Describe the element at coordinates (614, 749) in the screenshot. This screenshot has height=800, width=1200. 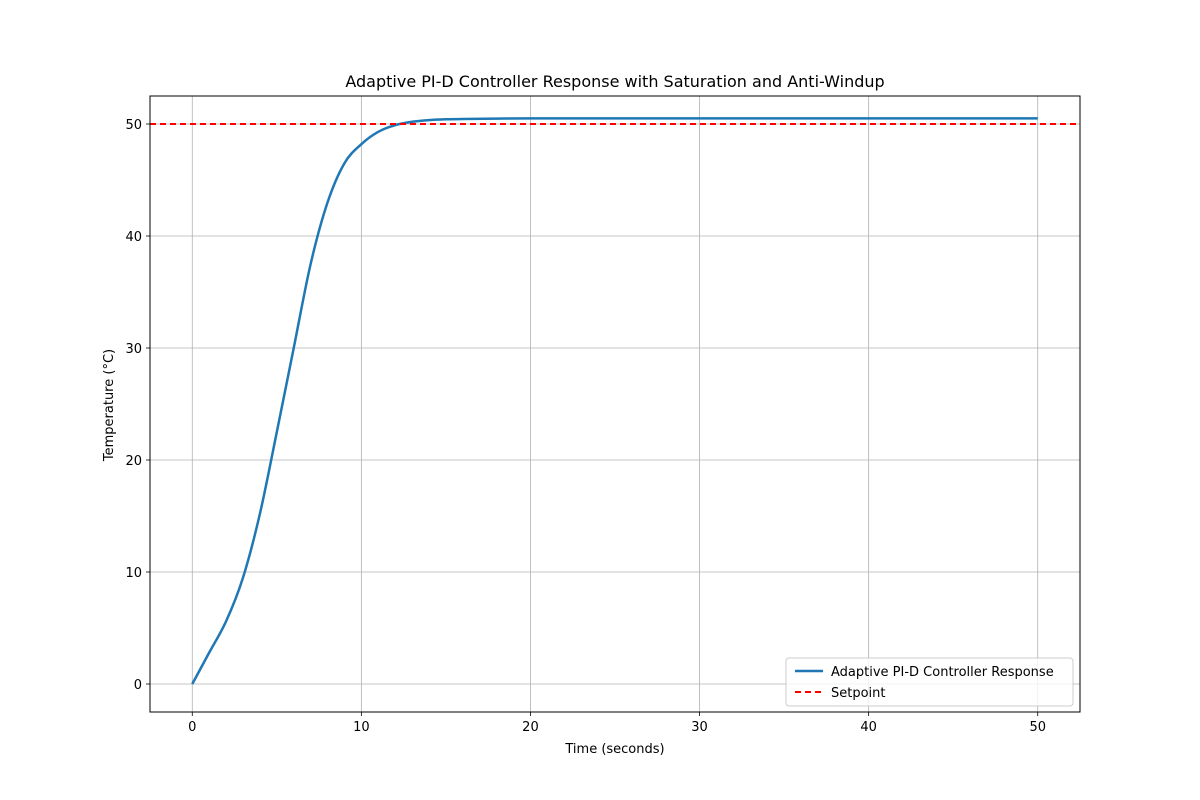
I see `x-axis-label: Time (seconds)` at that location.